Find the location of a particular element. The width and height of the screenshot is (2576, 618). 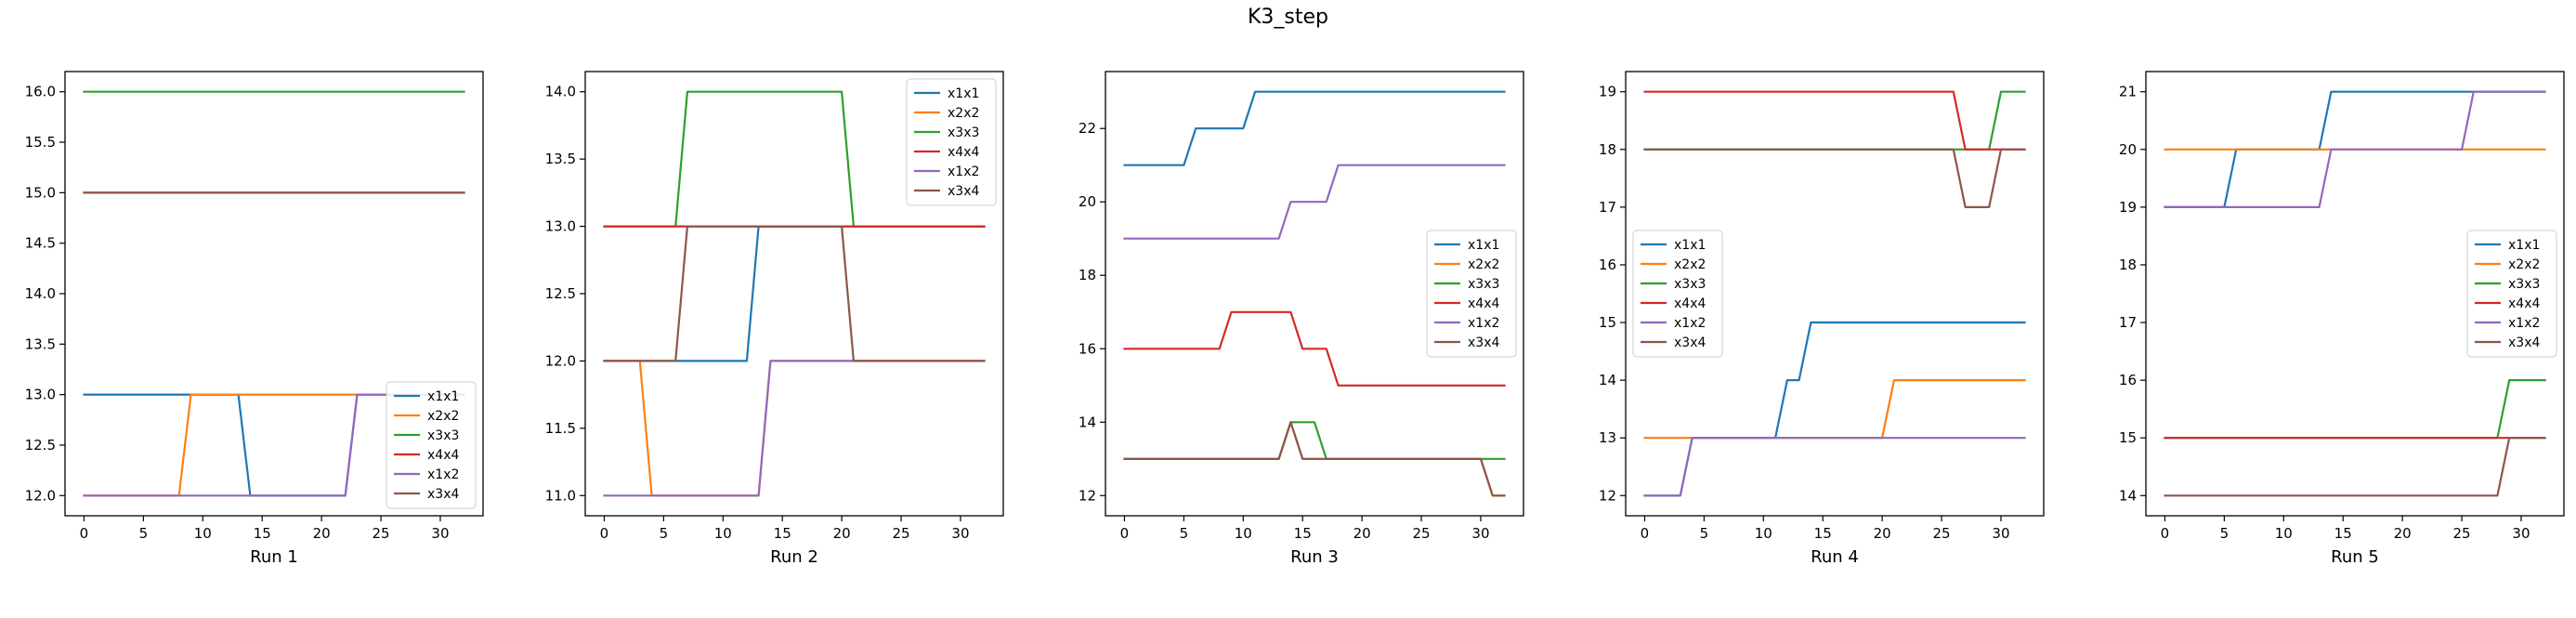

y-tick-label: 16.0 is located at coordinates (40, 92).